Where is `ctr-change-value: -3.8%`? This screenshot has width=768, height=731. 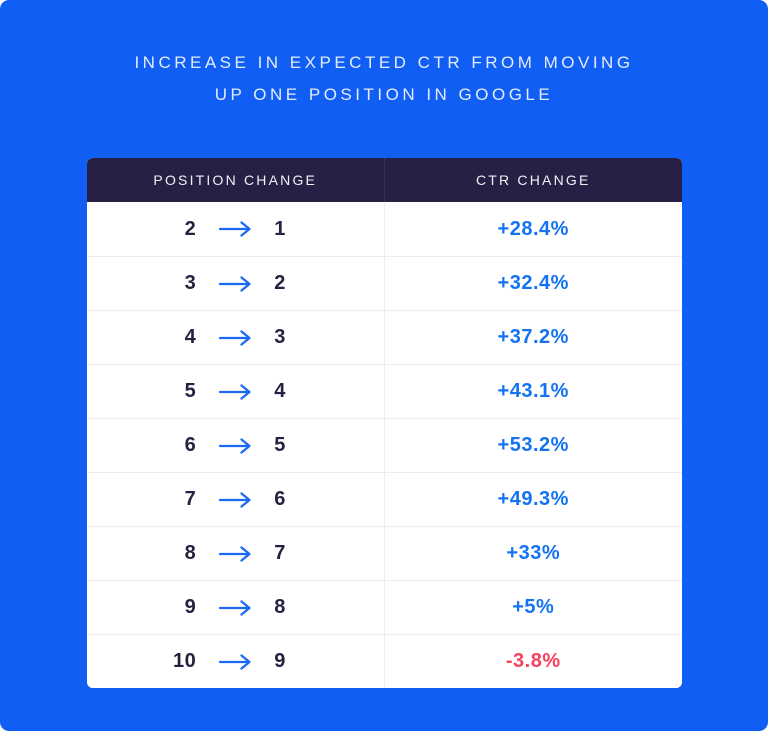 ctr-change-value: -3.8% is located at coordinates (533, 661).